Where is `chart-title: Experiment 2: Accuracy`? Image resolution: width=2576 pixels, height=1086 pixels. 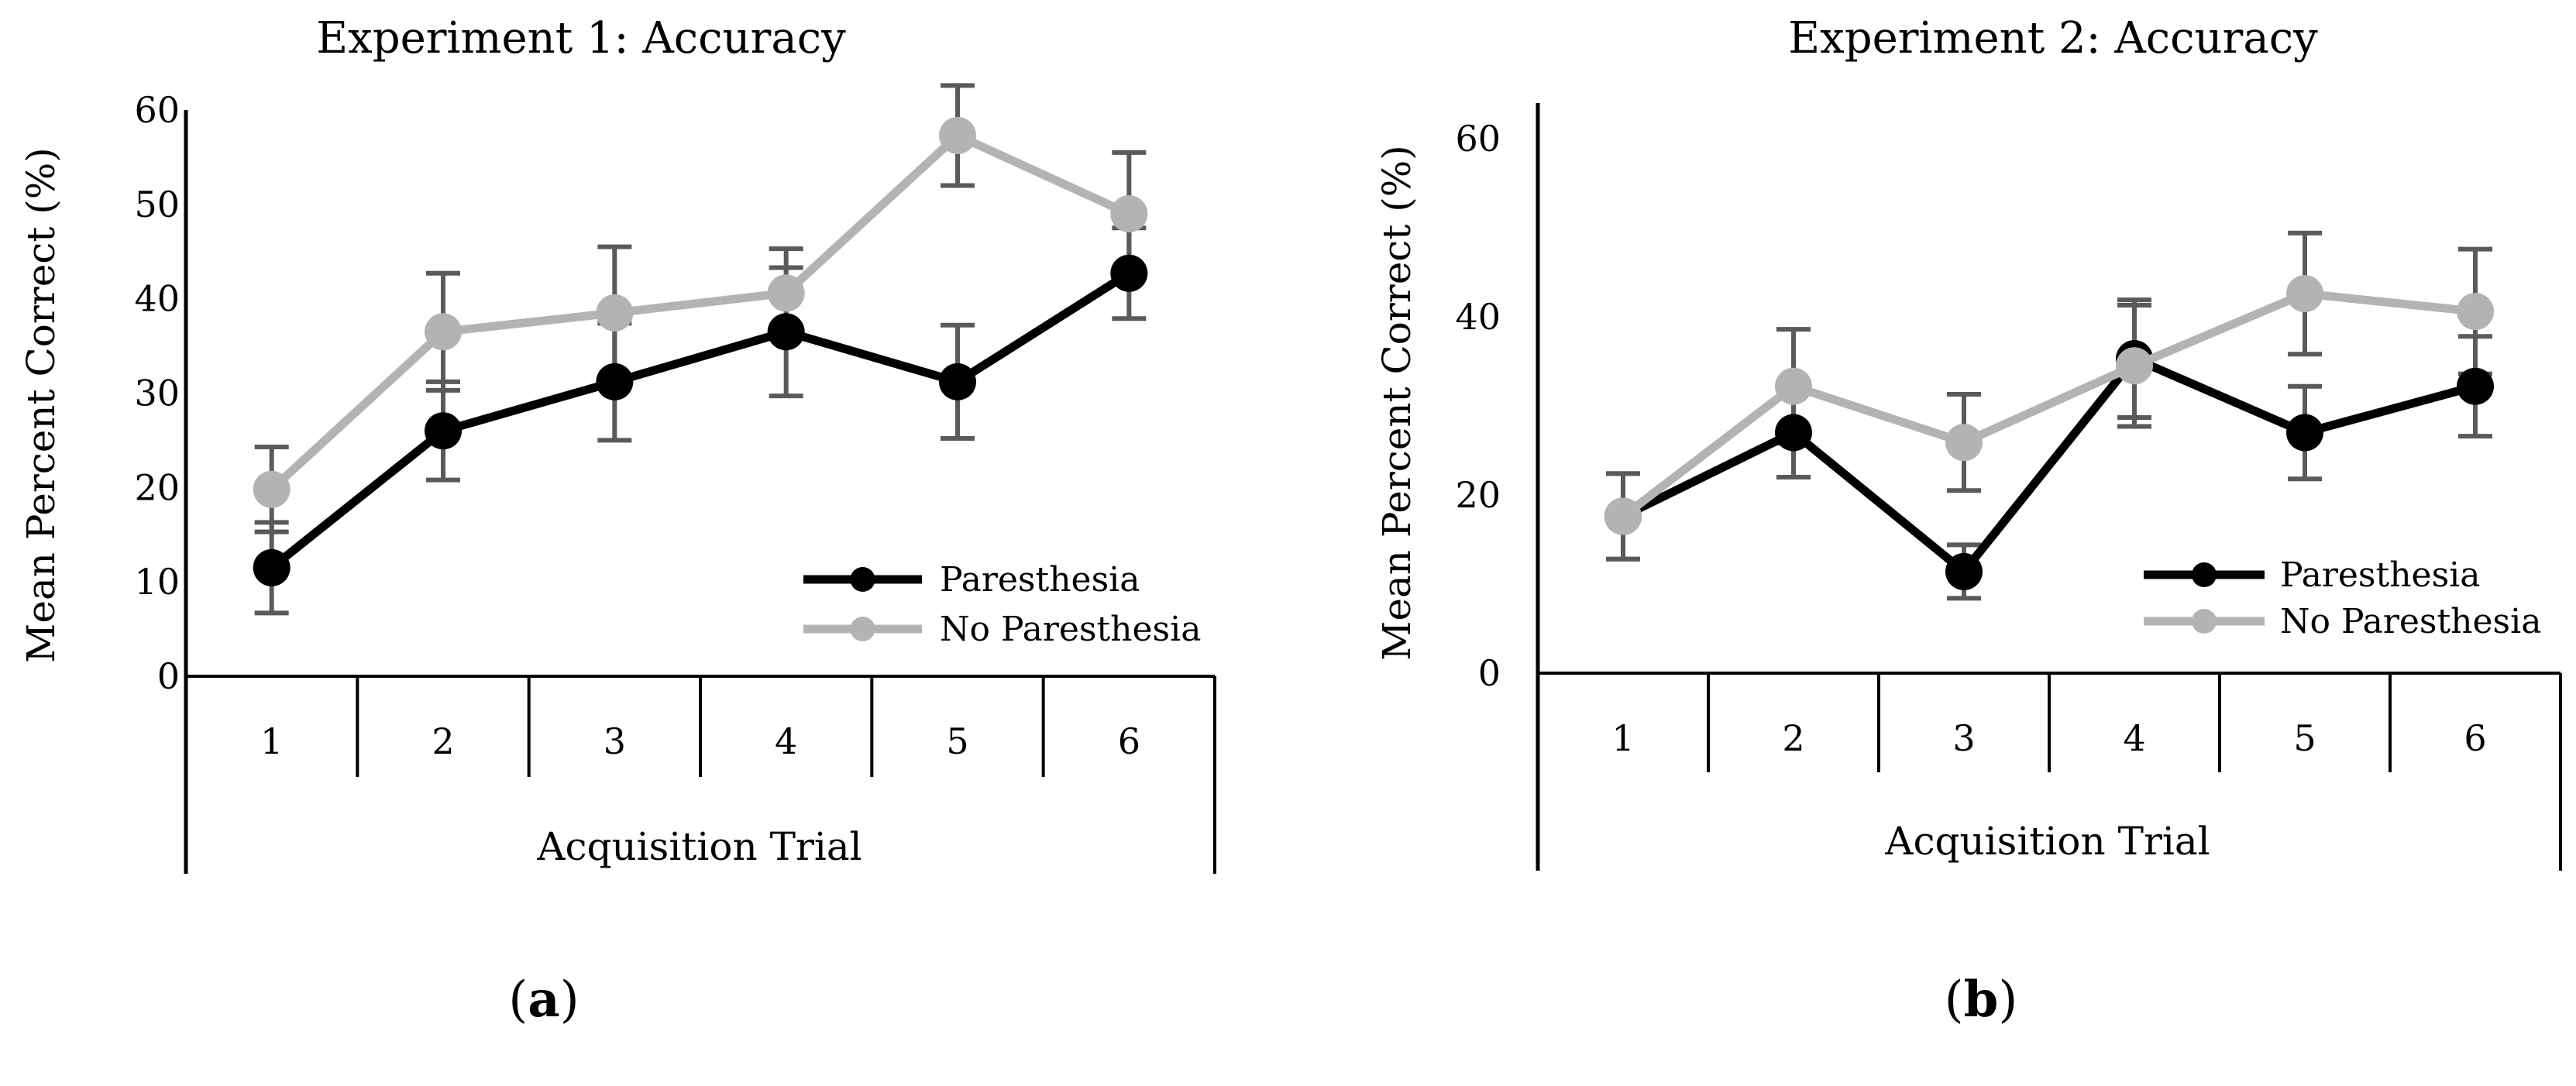 chart-title: Experiment 2: Accuracy is located at coordinates (2053, 38).